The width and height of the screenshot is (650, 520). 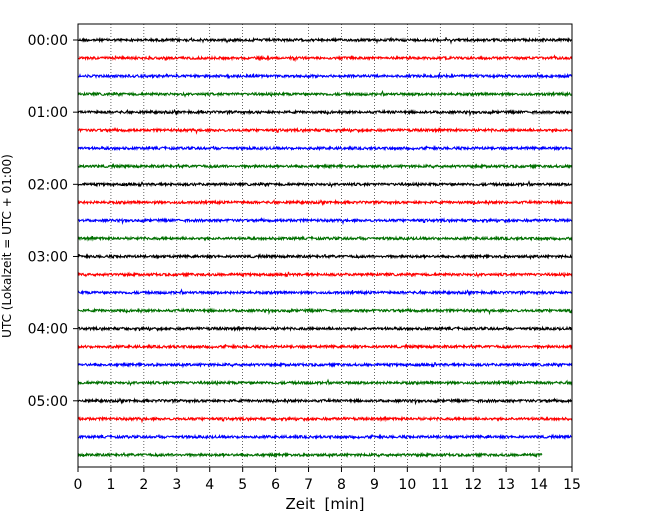 What do you see at coordinates (176, 485) in the screenshot?
I see `x-tick-label: 3` at bounding box center [176, 485].